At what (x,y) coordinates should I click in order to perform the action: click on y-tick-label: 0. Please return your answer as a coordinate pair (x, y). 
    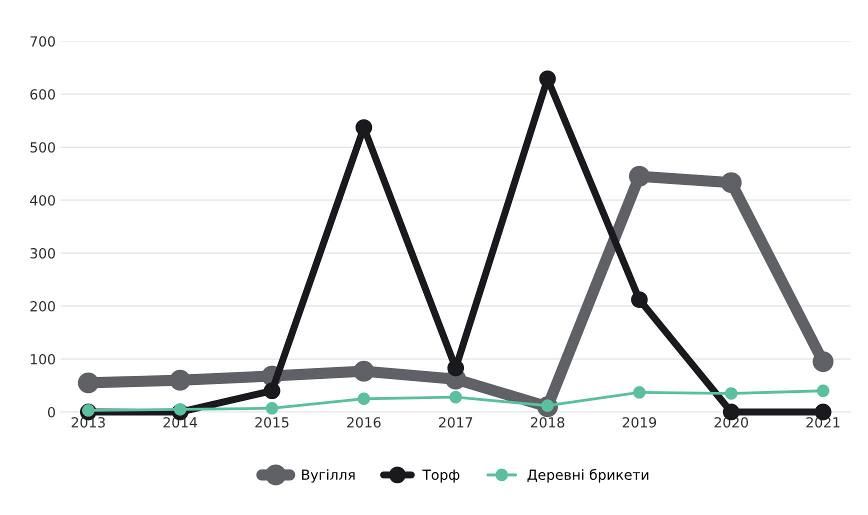
    Looking at the image, I should click on (51, 412).